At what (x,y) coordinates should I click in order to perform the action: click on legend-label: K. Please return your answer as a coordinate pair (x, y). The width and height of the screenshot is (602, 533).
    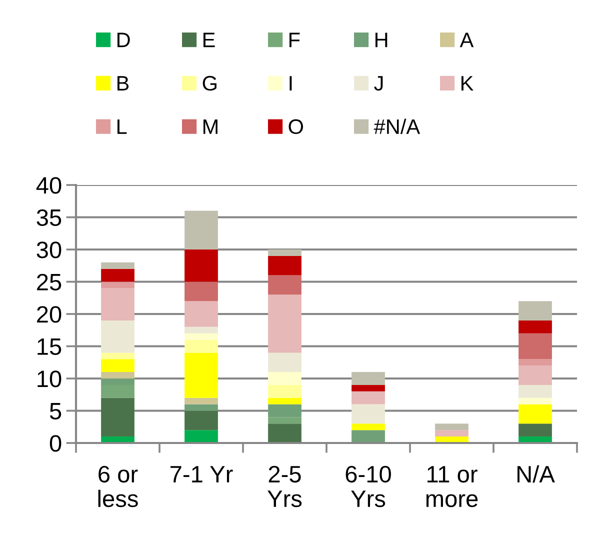
    Looking at the image, I should click on (468, 83).